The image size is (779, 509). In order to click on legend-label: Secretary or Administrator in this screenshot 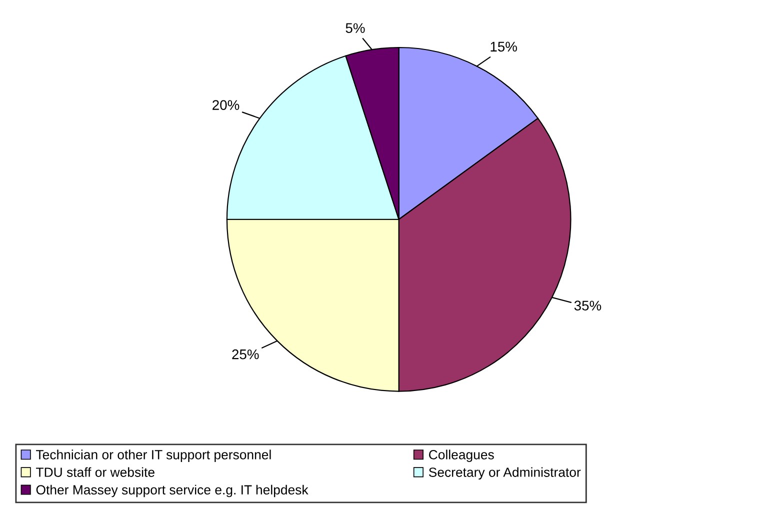, I will do `click(504, 473)`.